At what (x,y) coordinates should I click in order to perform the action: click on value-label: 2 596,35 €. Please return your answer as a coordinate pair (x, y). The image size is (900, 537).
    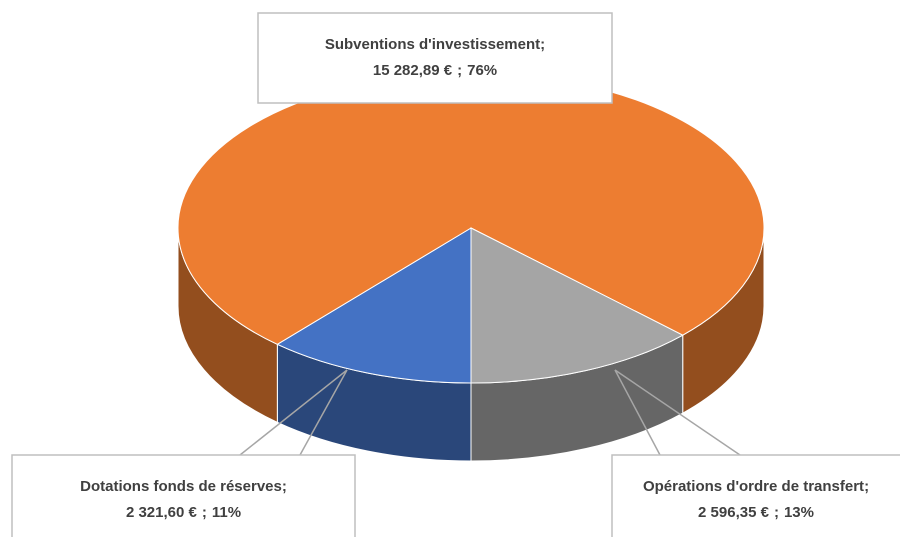
    Looking at the image, I should click on (734, 512).